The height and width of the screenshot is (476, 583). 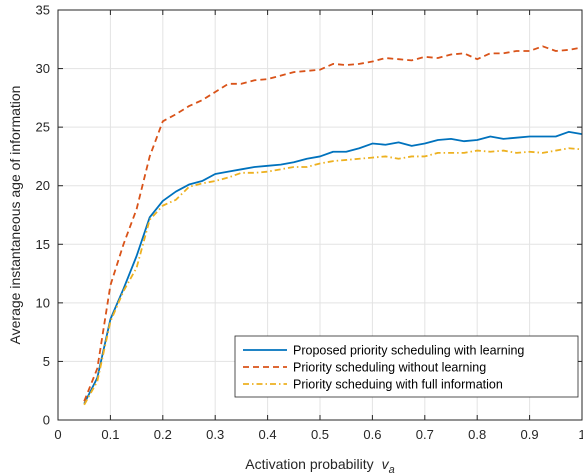 What do you see at coordinates (392, 470) in the screenshot?
I see `x-axis-label-sub: a` at bounding box center [392, 470].